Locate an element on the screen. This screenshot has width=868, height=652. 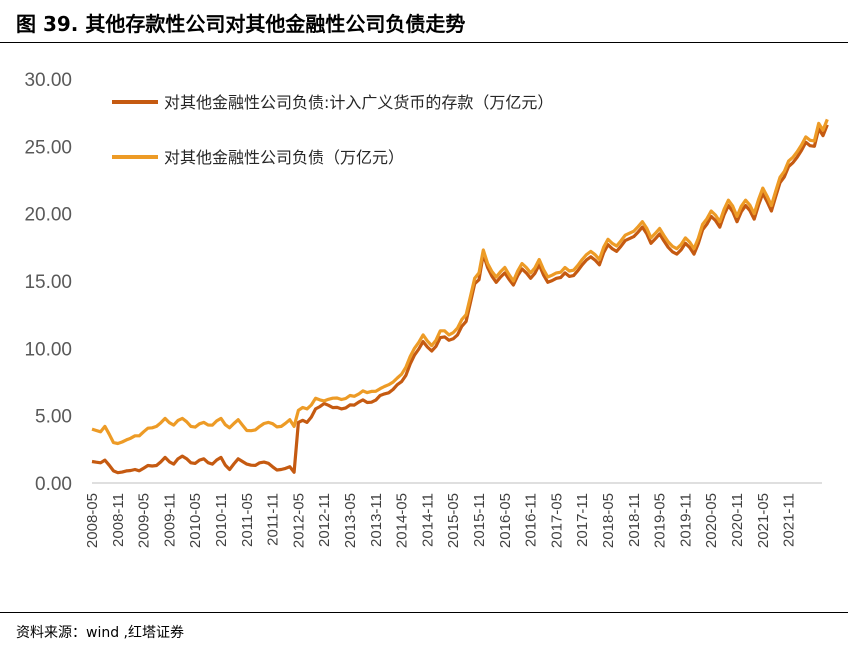
y-axis: 0.00 5.00 10.00 15.00 20.00 25.00 30.00 is located at coordinates (48, 282).